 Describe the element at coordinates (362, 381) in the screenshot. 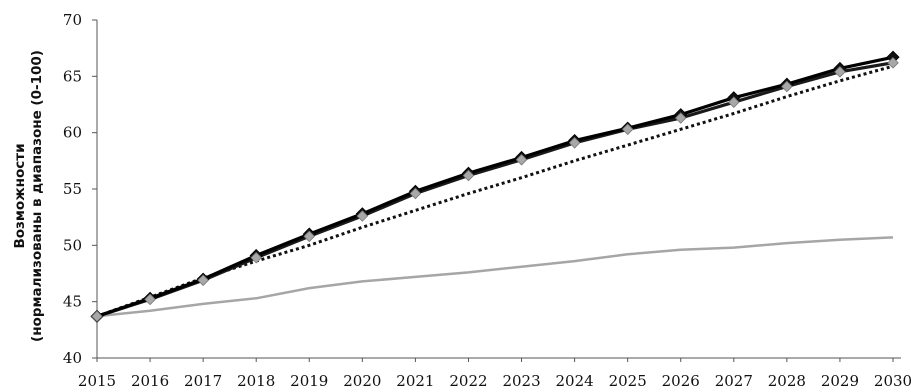

I see `x-tick-label: 2020` at that location.